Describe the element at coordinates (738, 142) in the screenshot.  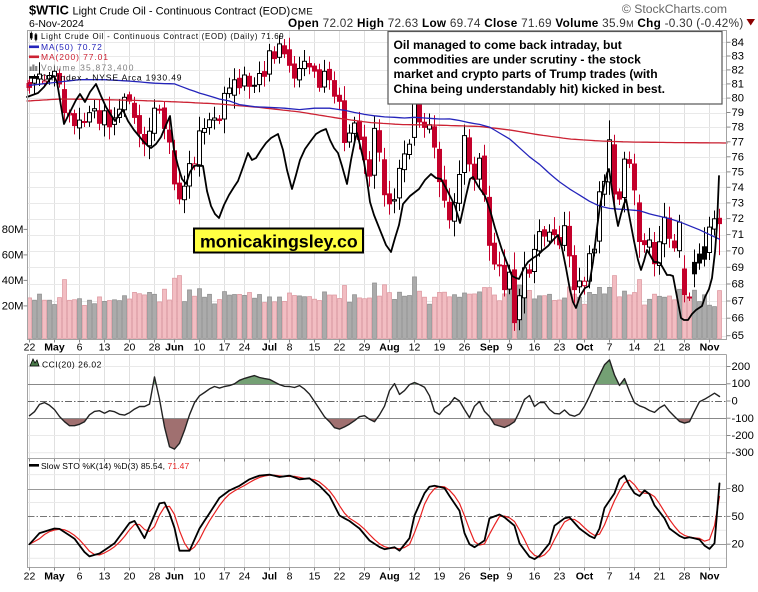
I see `svg-text: 77` at that location.